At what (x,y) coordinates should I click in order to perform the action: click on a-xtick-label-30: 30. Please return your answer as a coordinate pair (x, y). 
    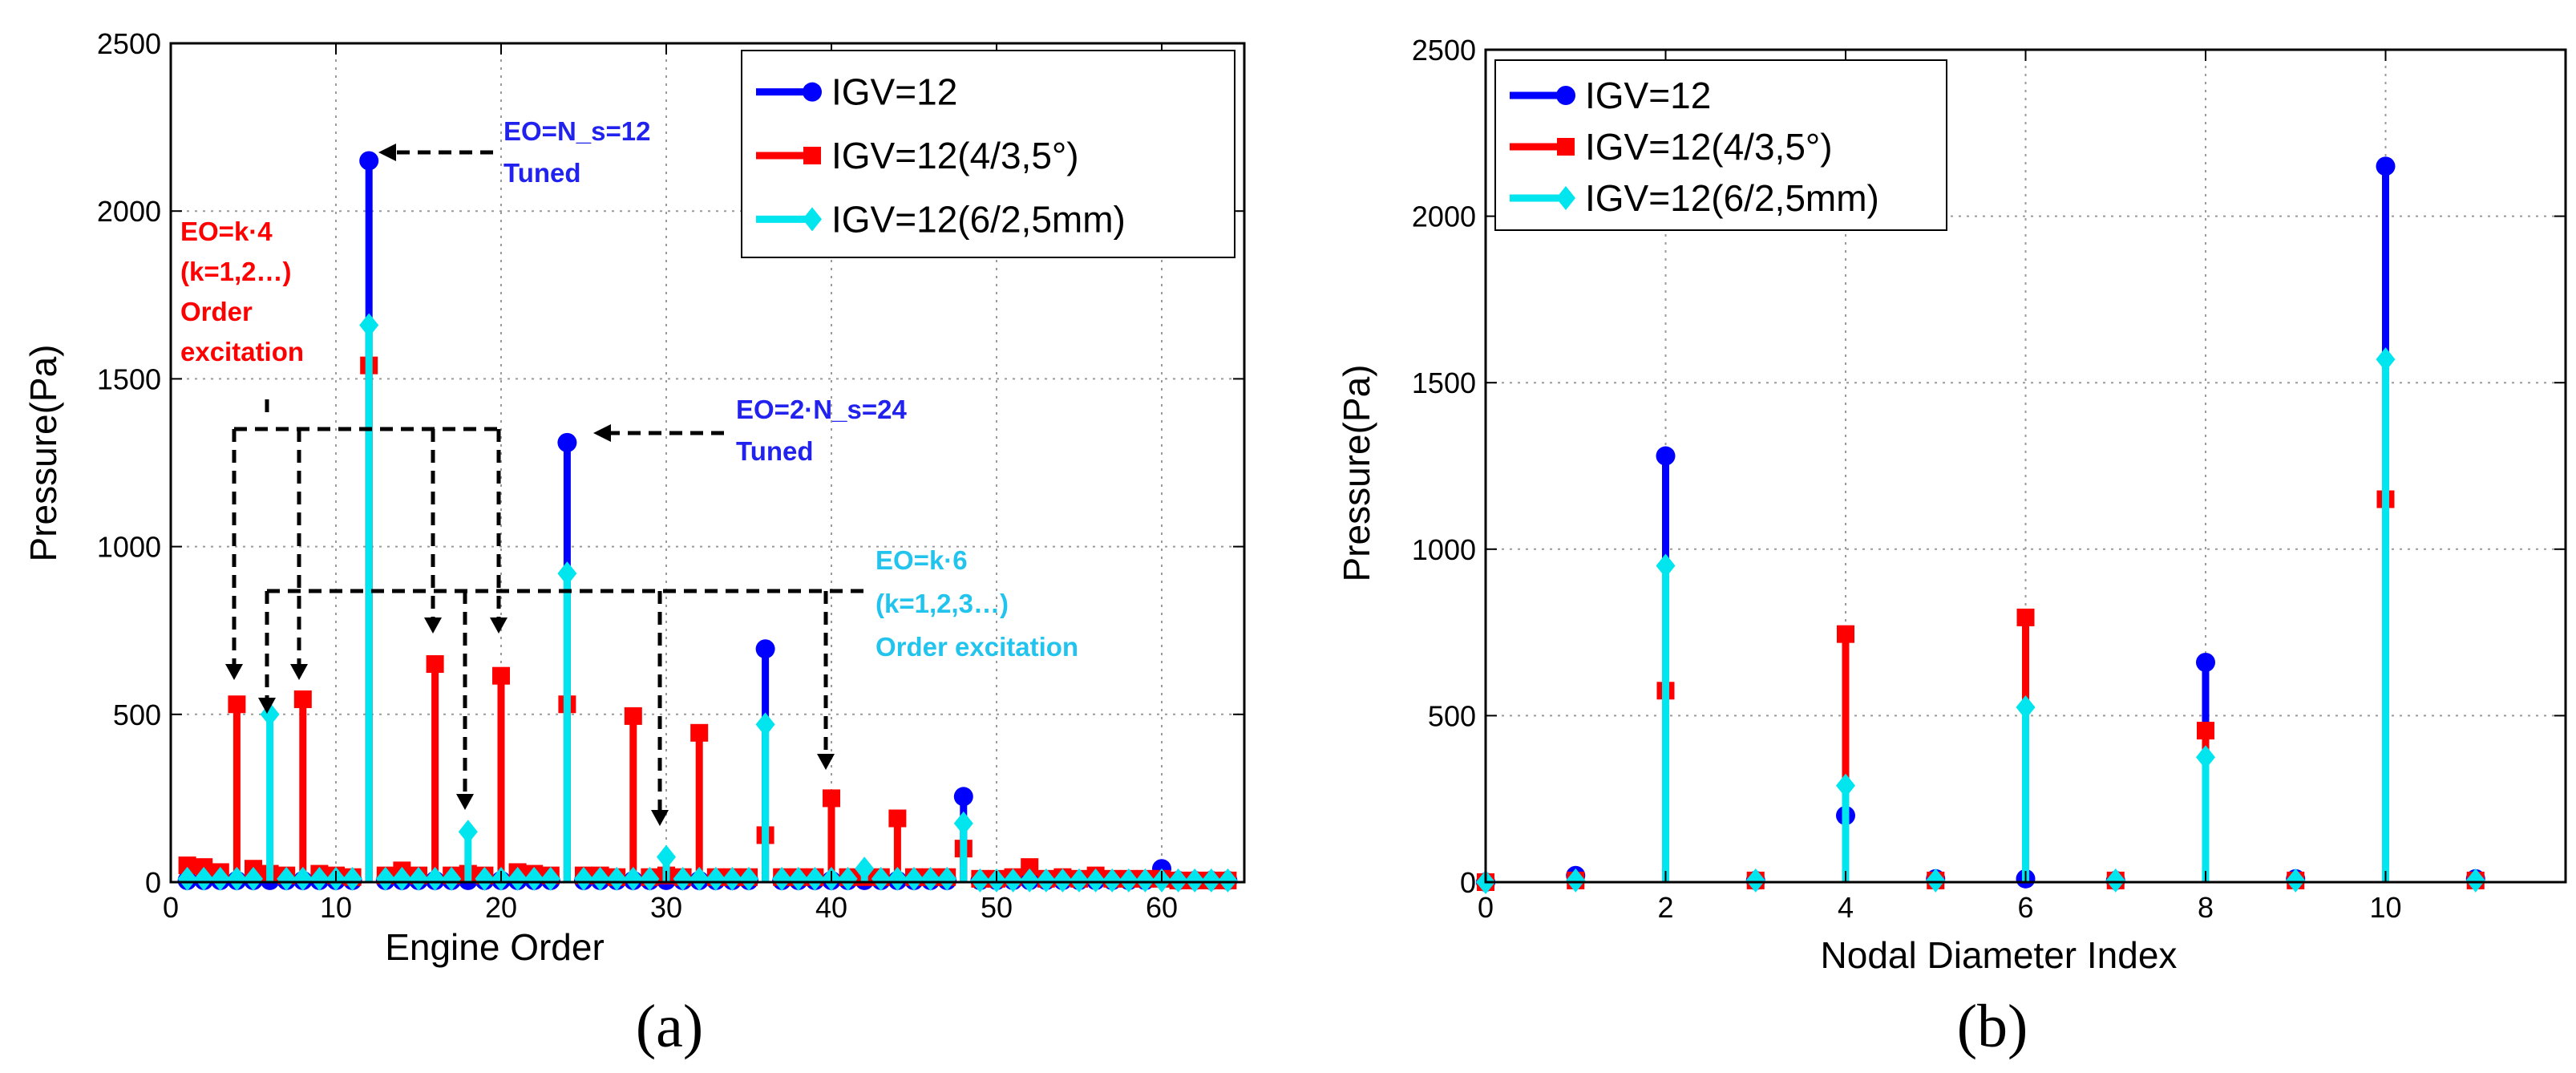
    Looking at the image, I should click on (666, 907).